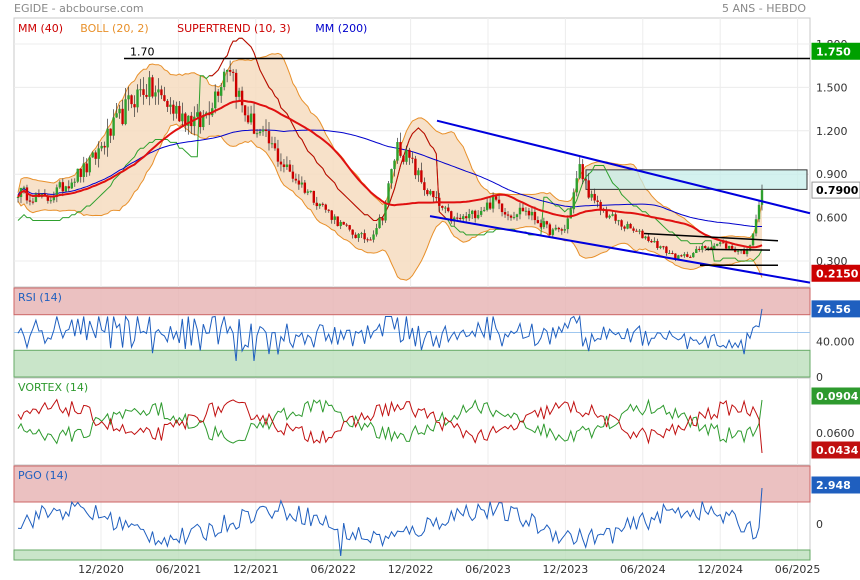  What do you see at coordinates (412, 363) in the screenshot?
I see `rsi-oversold-zone` at bounding box center [412, 363].